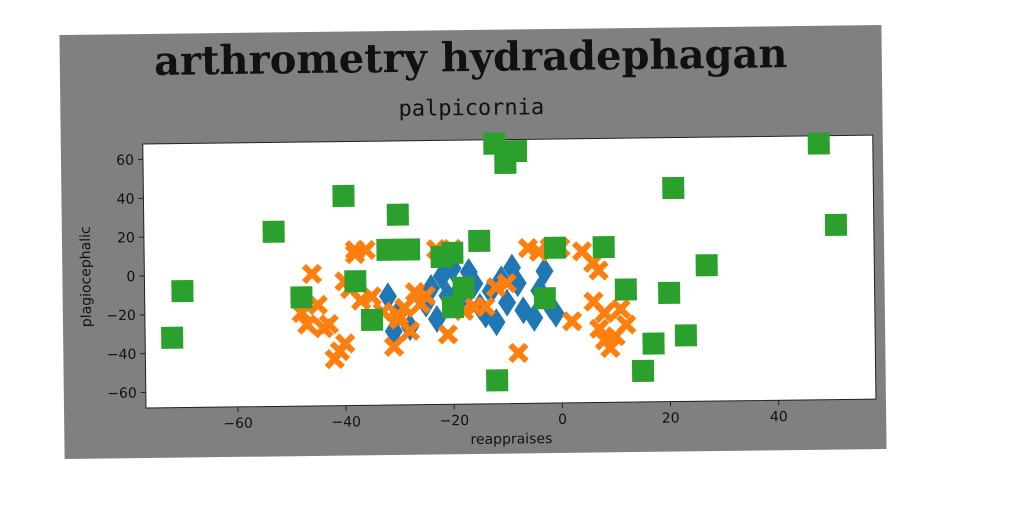  I want to click on x-tick-label: −40, so click(346, 422).